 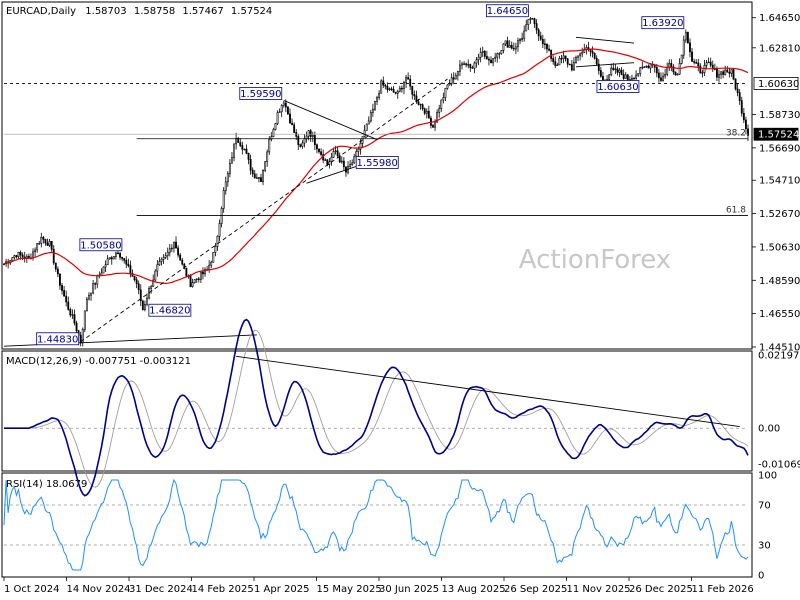 What do you see at coordinates (779, 314) in the screenshot?
I see `price-tick-label: 1.46550` at bounding box center [779, 314].